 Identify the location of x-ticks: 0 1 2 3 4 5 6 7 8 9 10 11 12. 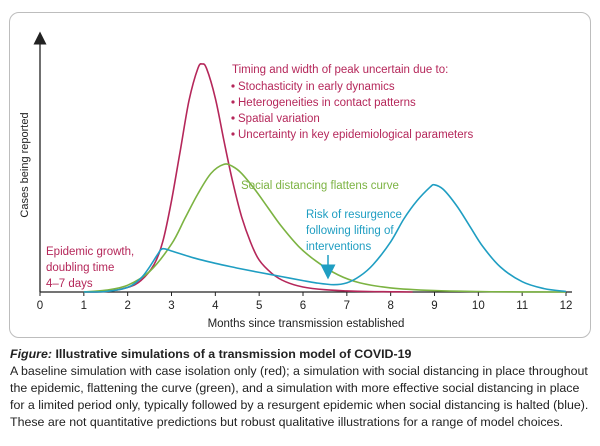
(305, 302).